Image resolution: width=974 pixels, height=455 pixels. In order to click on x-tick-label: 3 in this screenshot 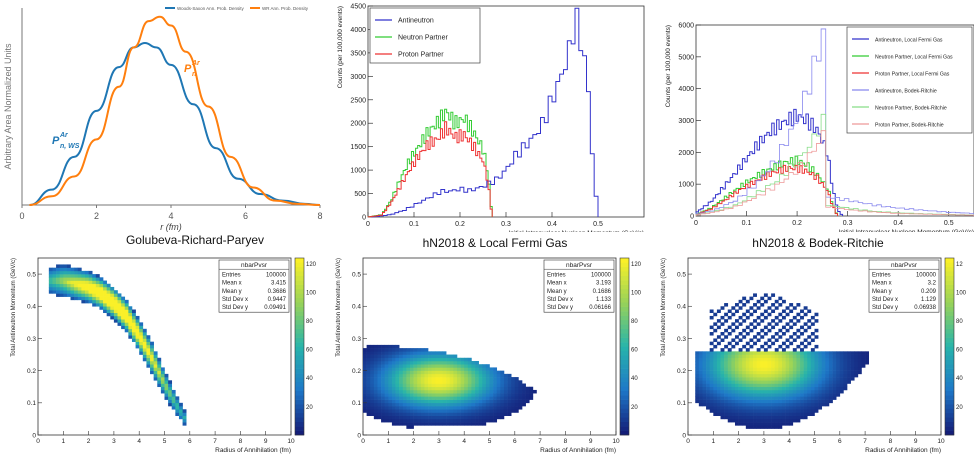, I will do `click(114, 441)`.